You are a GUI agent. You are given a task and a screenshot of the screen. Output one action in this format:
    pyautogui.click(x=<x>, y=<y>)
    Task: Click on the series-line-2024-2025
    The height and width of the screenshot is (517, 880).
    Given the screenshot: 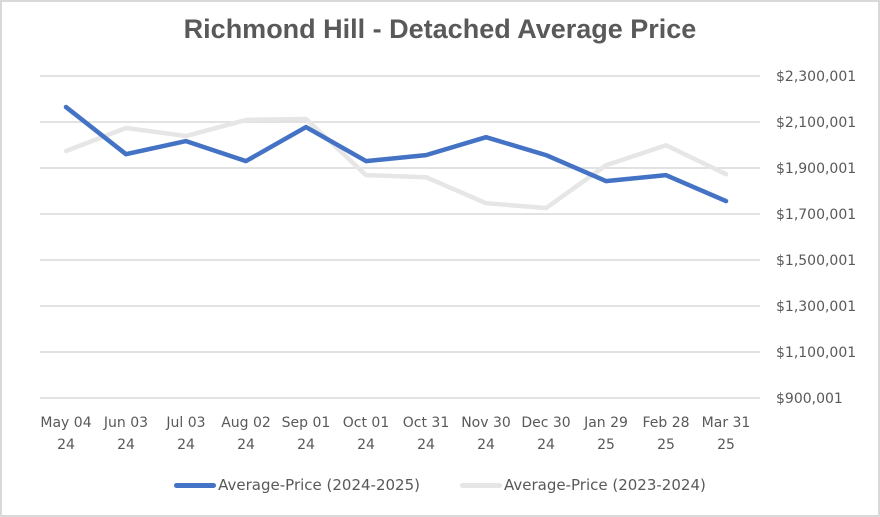 What is the action you would take?
    pyautogui.click(x=396, y=154)
    